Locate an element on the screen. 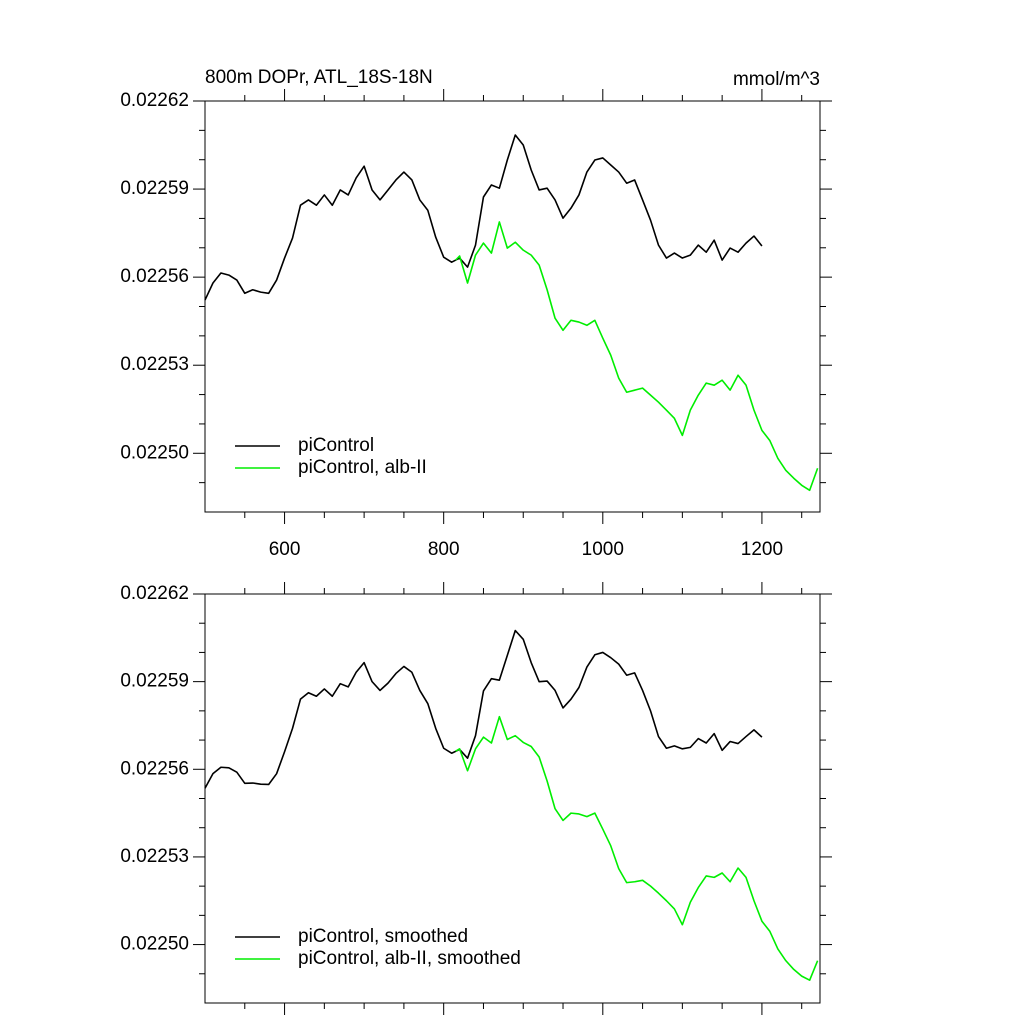  x-tick-label: 600 is located at coordinates (285, 549).